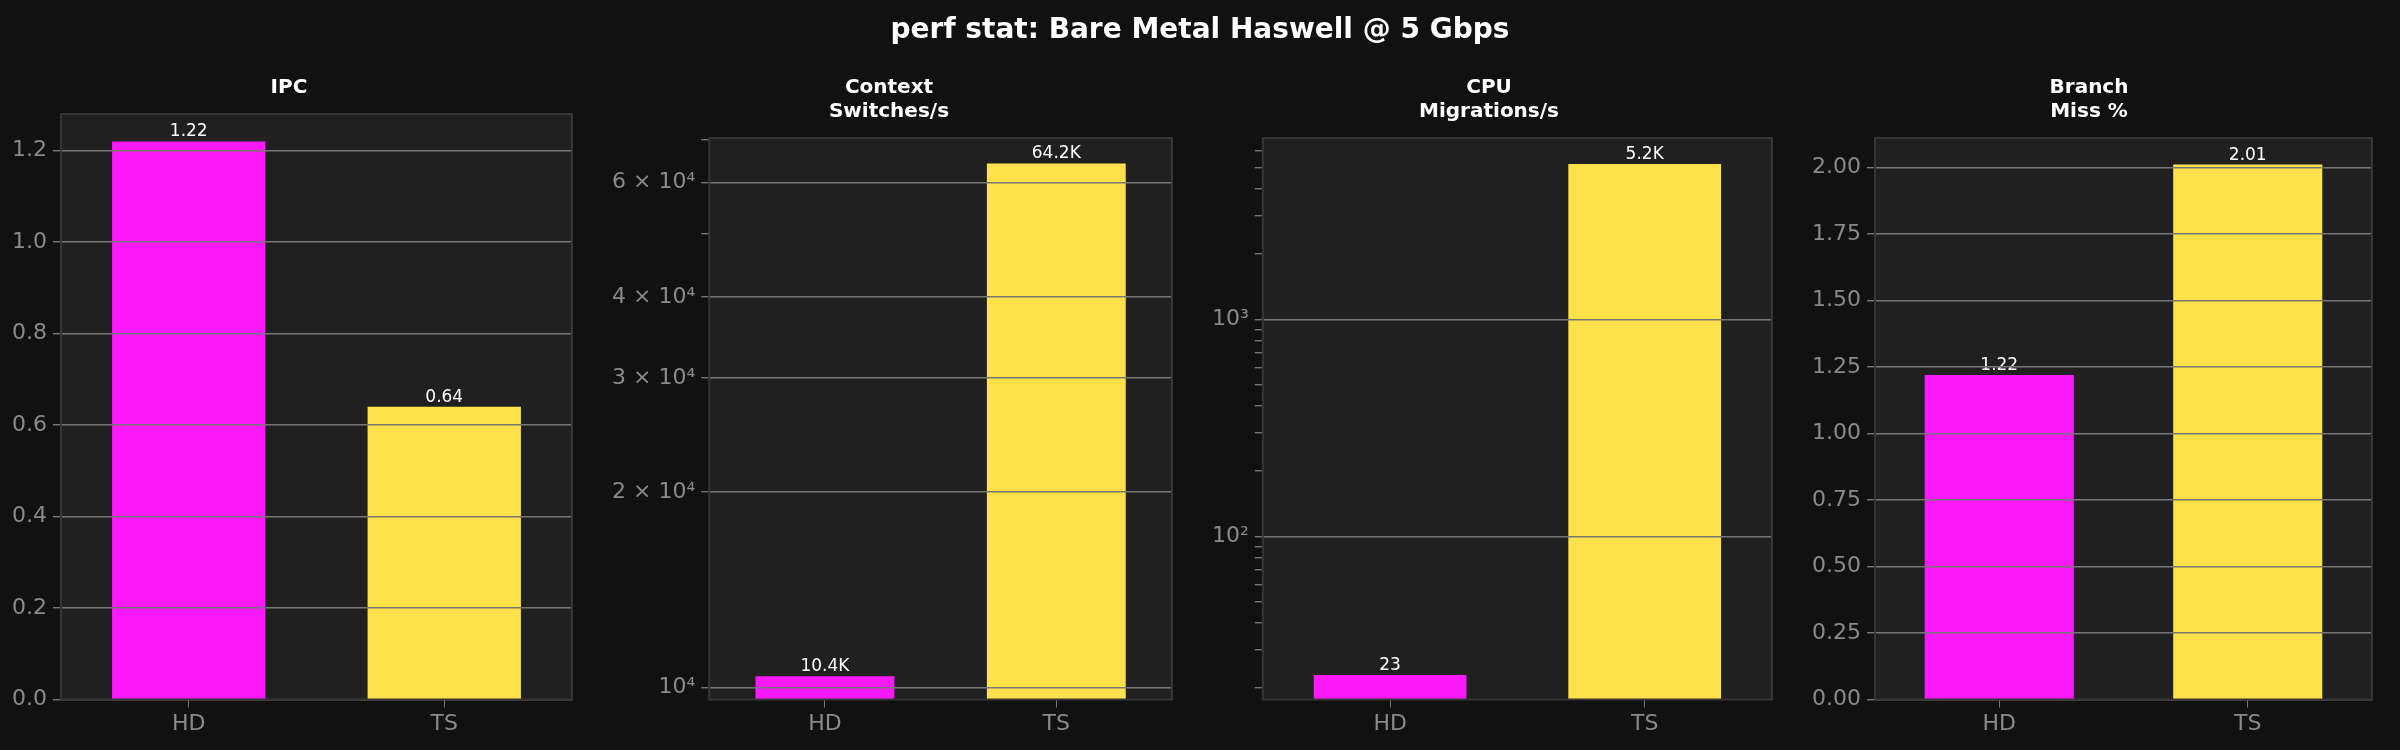  I want to click on y-tick-label: 10⁴, so click(677, 685).